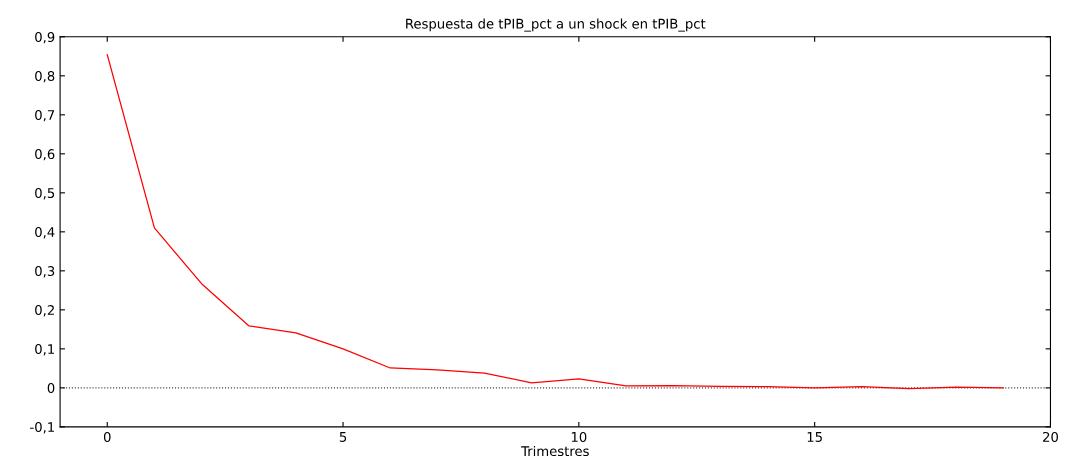  Describe the element at coordinates (42, 428) in the screenshot. I see `y-tick-label: -0,1` at that location.